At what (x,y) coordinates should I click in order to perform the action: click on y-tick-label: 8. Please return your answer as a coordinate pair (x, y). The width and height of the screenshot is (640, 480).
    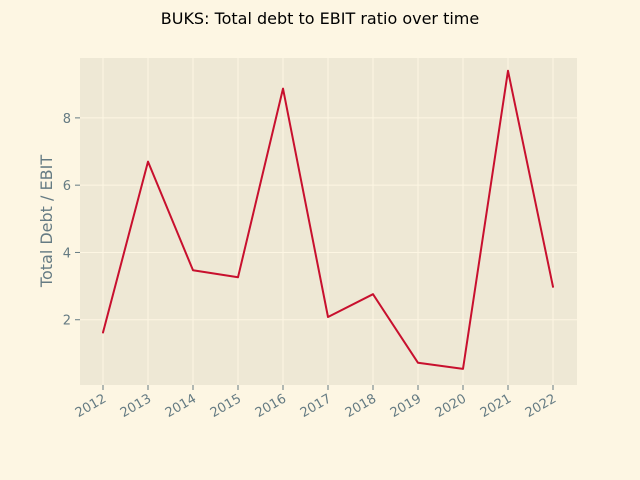
    Looking at the image, I should click on (67, 119).